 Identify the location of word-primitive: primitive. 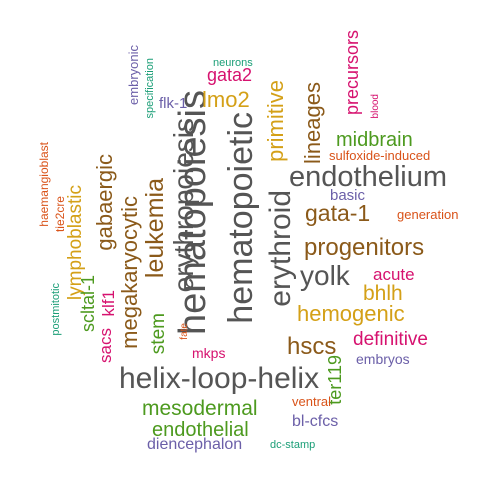
(275, 121).